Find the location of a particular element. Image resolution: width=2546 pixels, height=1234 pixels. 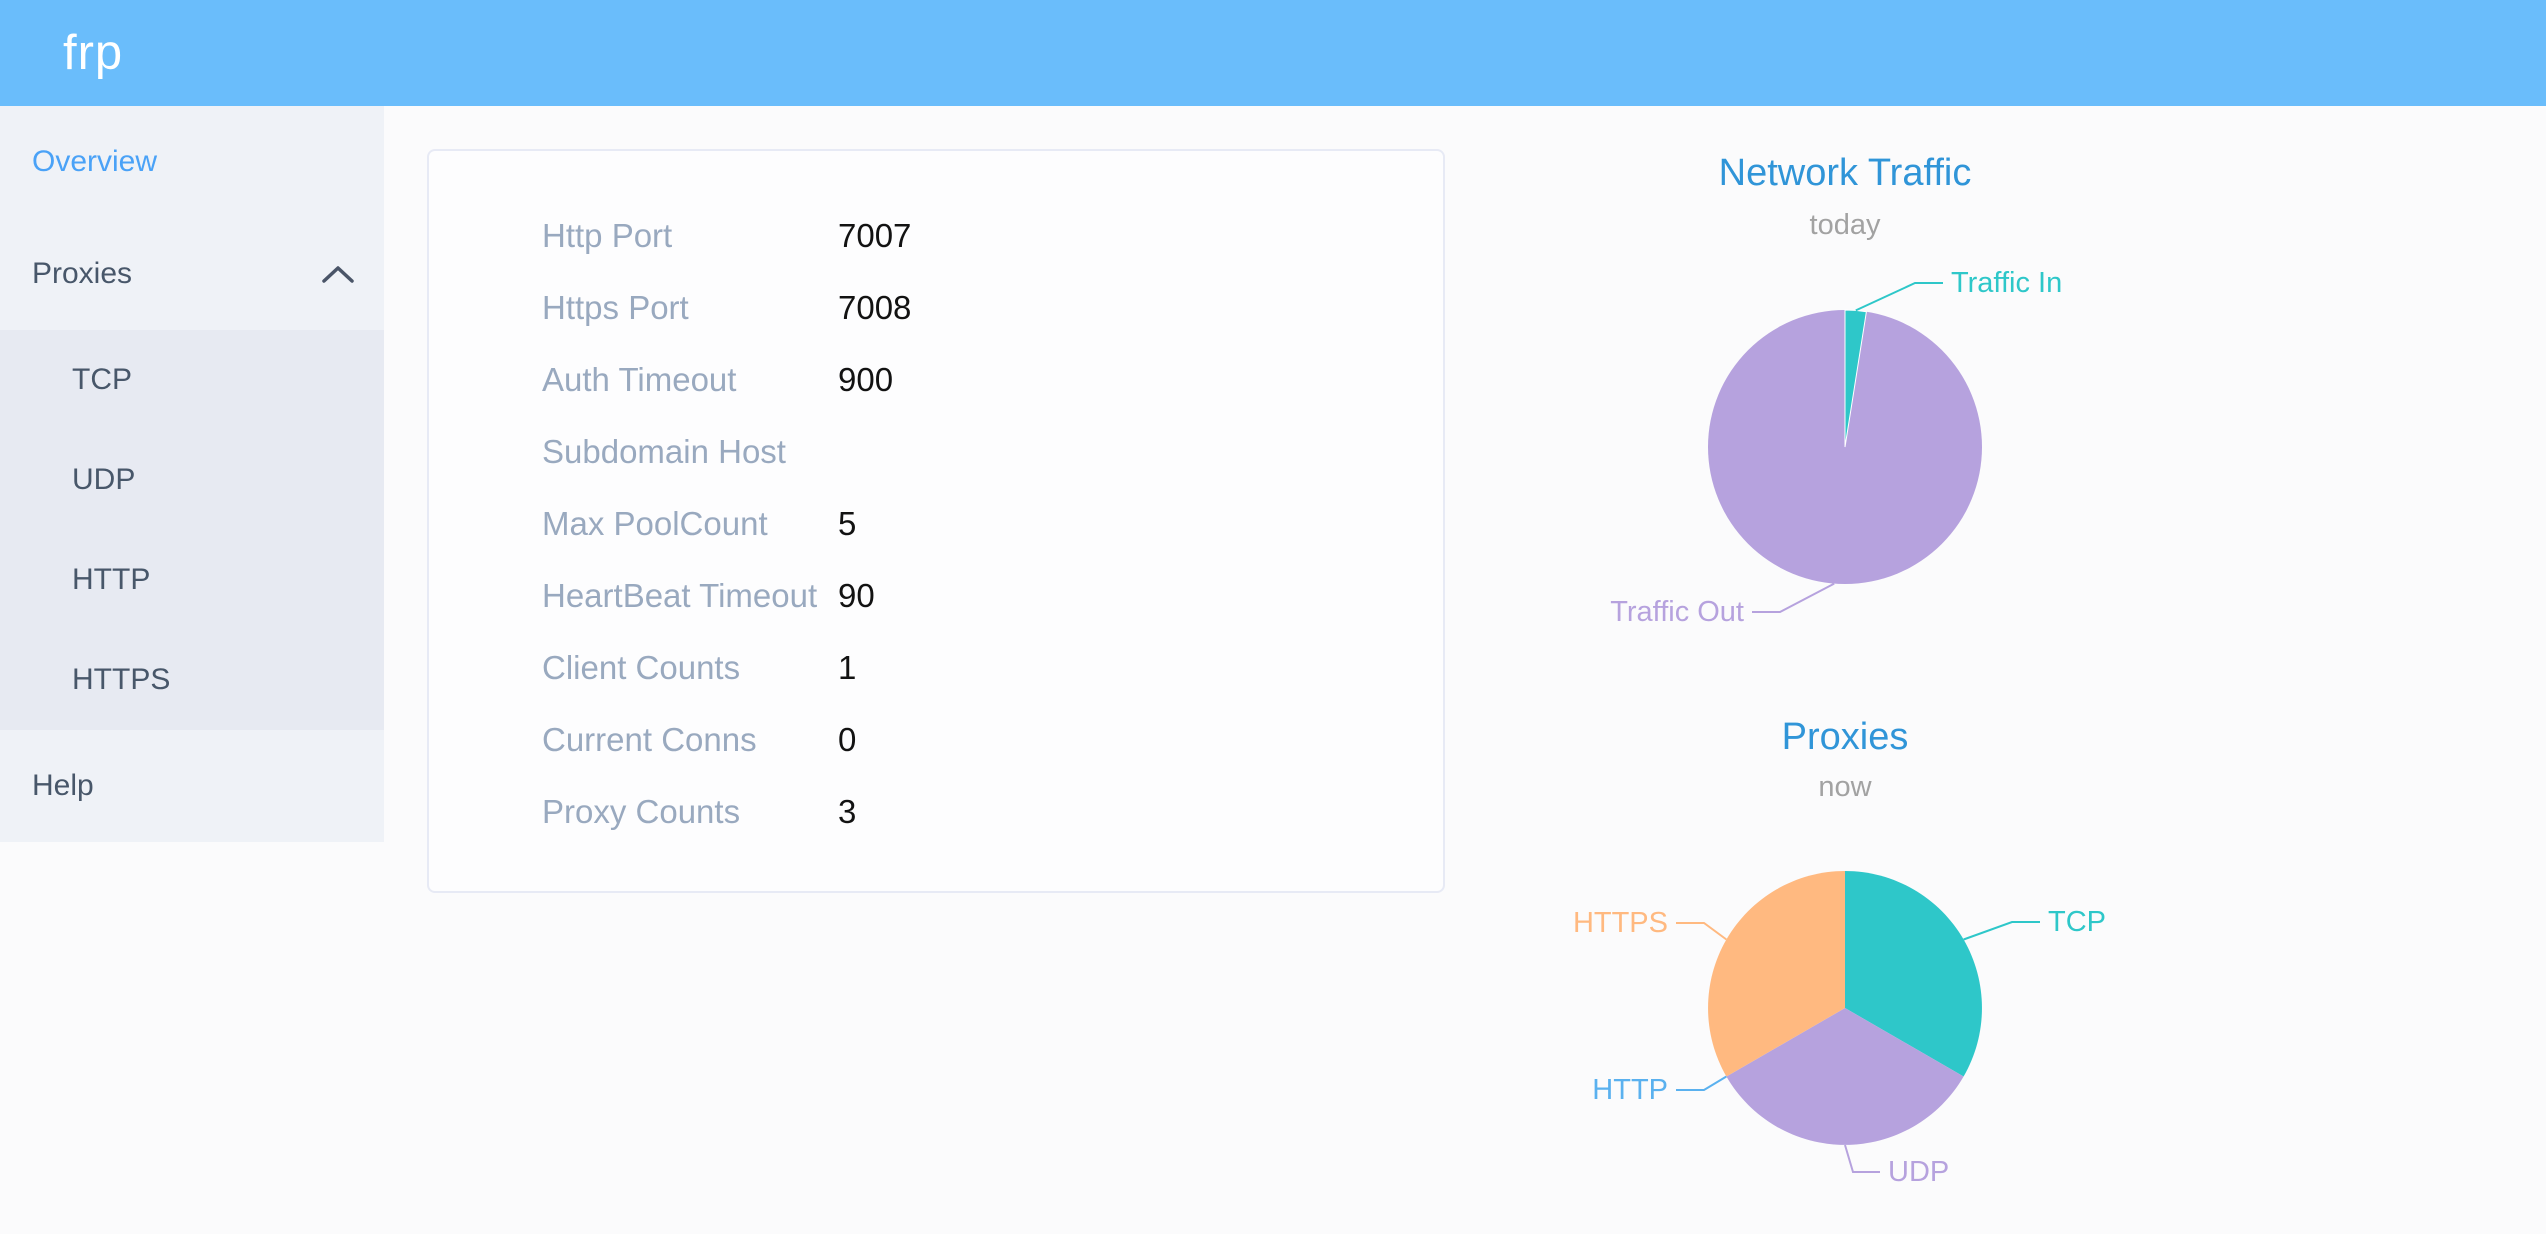

pie-label-https: HTTPS is located at coordinates (1620, 923).